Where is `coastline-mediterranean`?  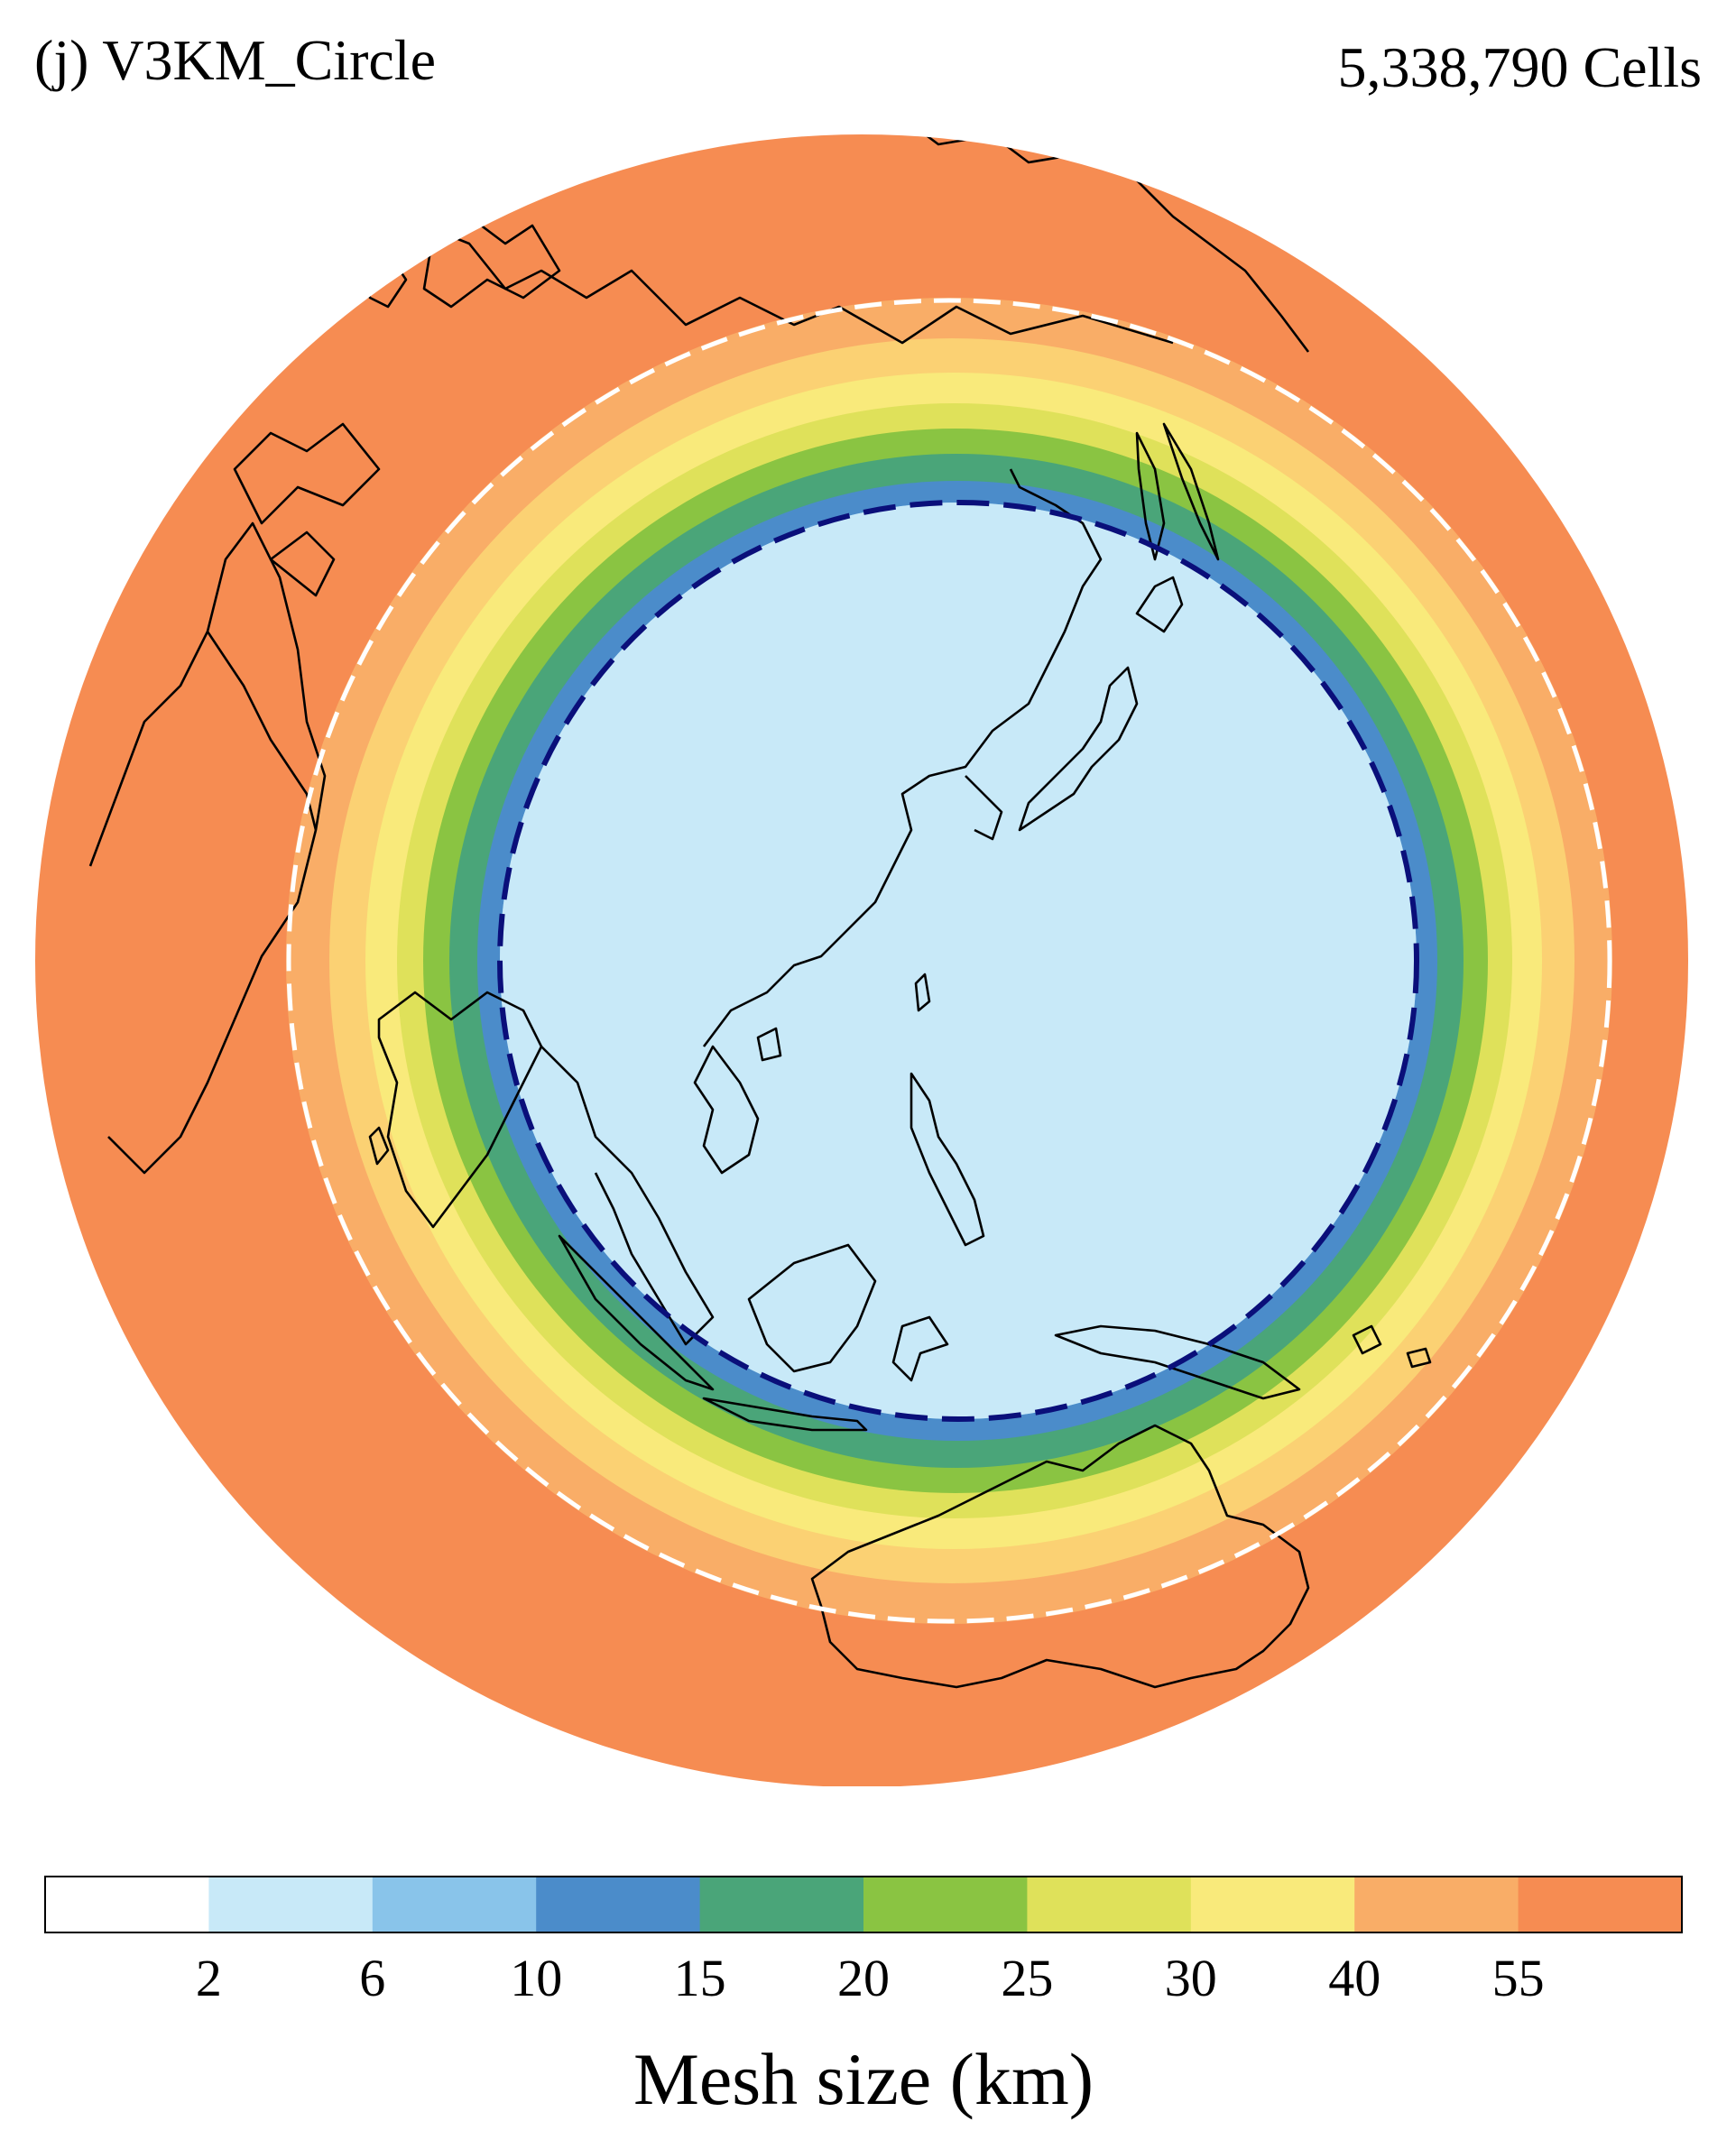
coastline-mediterranean is located at coordinates (307, 474).